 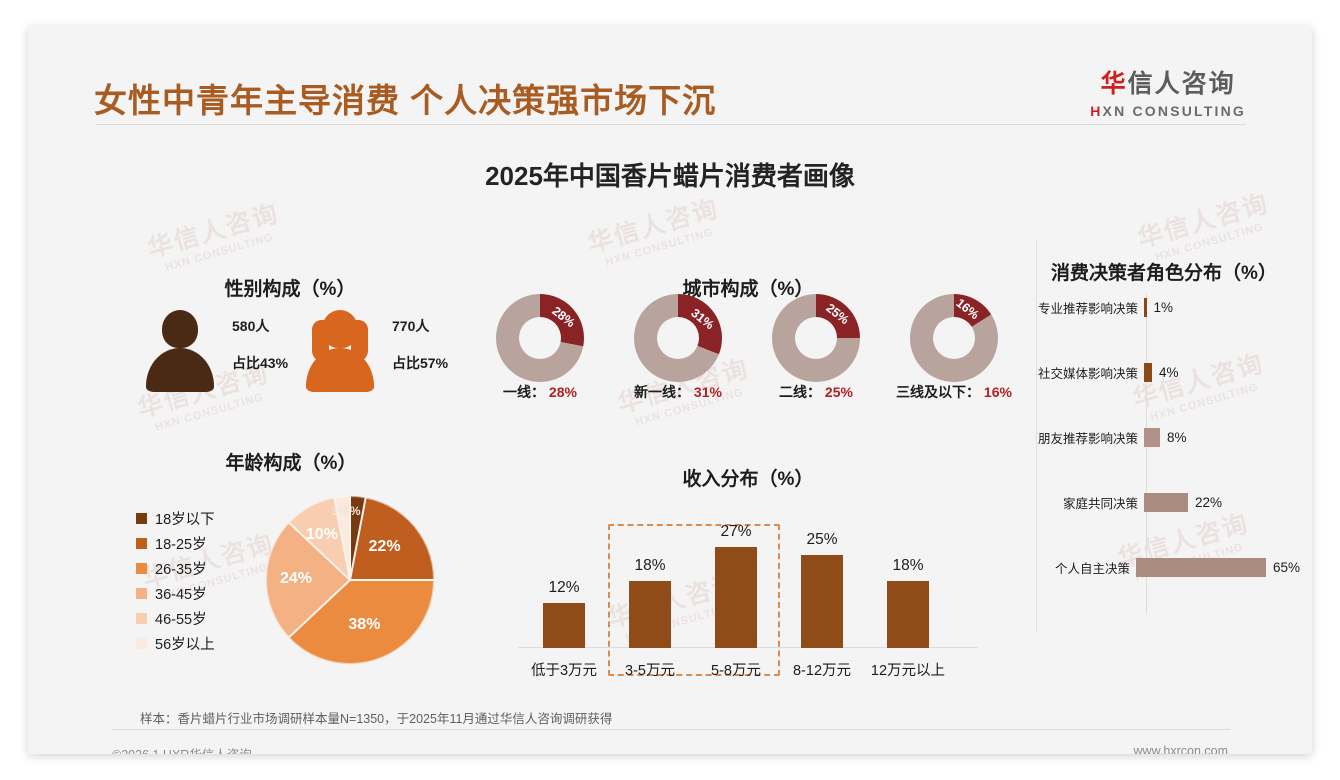 I want to click on section-title-decision: 消费决策者角色分布（%）, so click(x=1164, y=273).